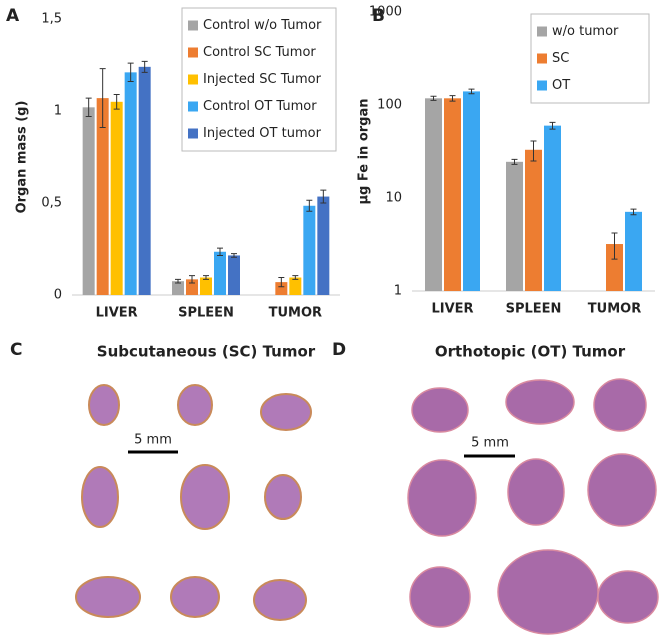 The width and height of the screenshot is (669, 642). I want to click on panel-label: C, so click(16, 350).